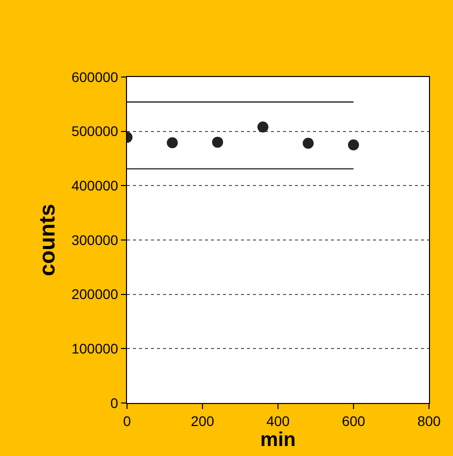 This screenshot has width=453, height=456. I want to click on y-tick-label: 0, so click(114, 402).